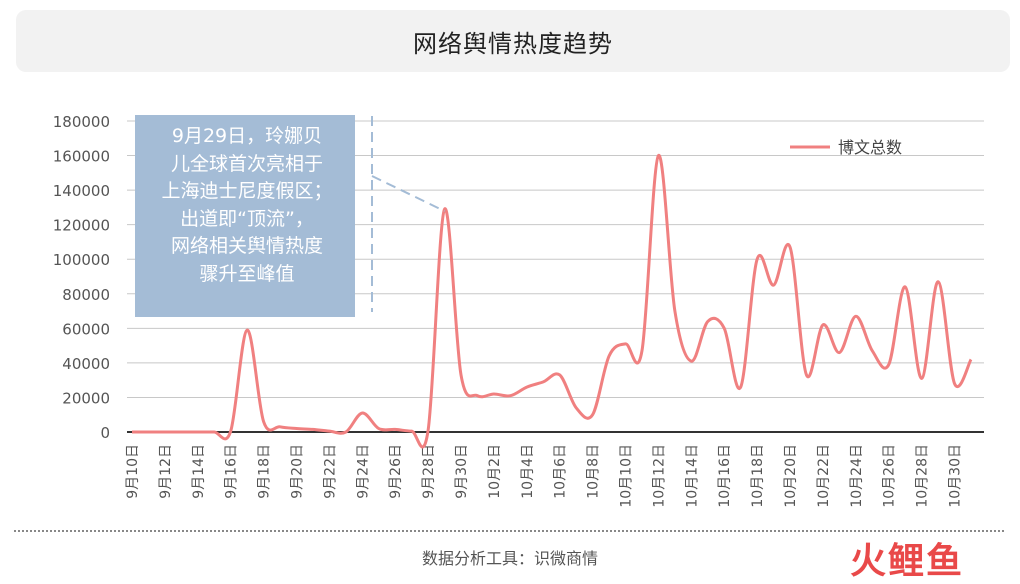 The height and width of the screenshot is (584, 1020). I want to click on x-tick-label: 9月26日, so click(396, 471).